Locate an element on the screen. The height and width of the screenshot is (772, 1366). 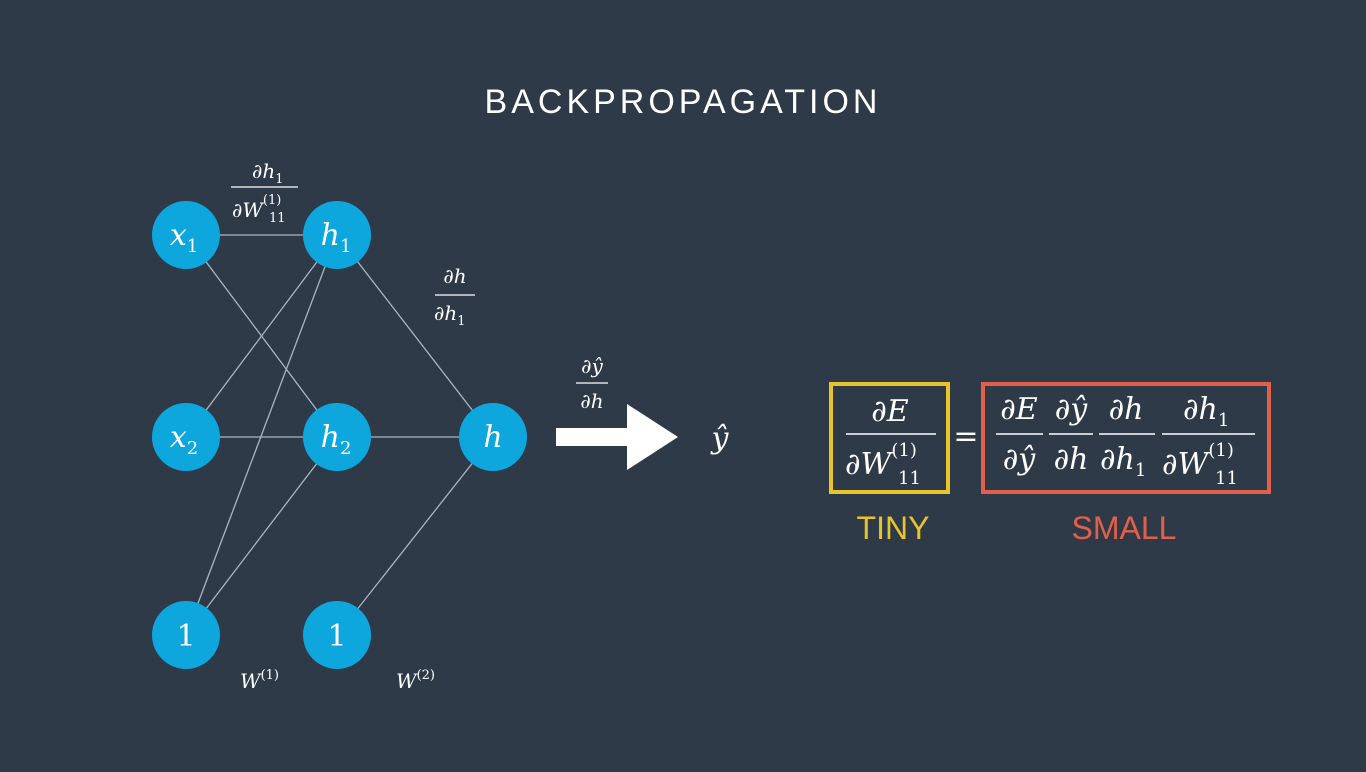
svg-text: x2 is located at coordinates (184, 439).